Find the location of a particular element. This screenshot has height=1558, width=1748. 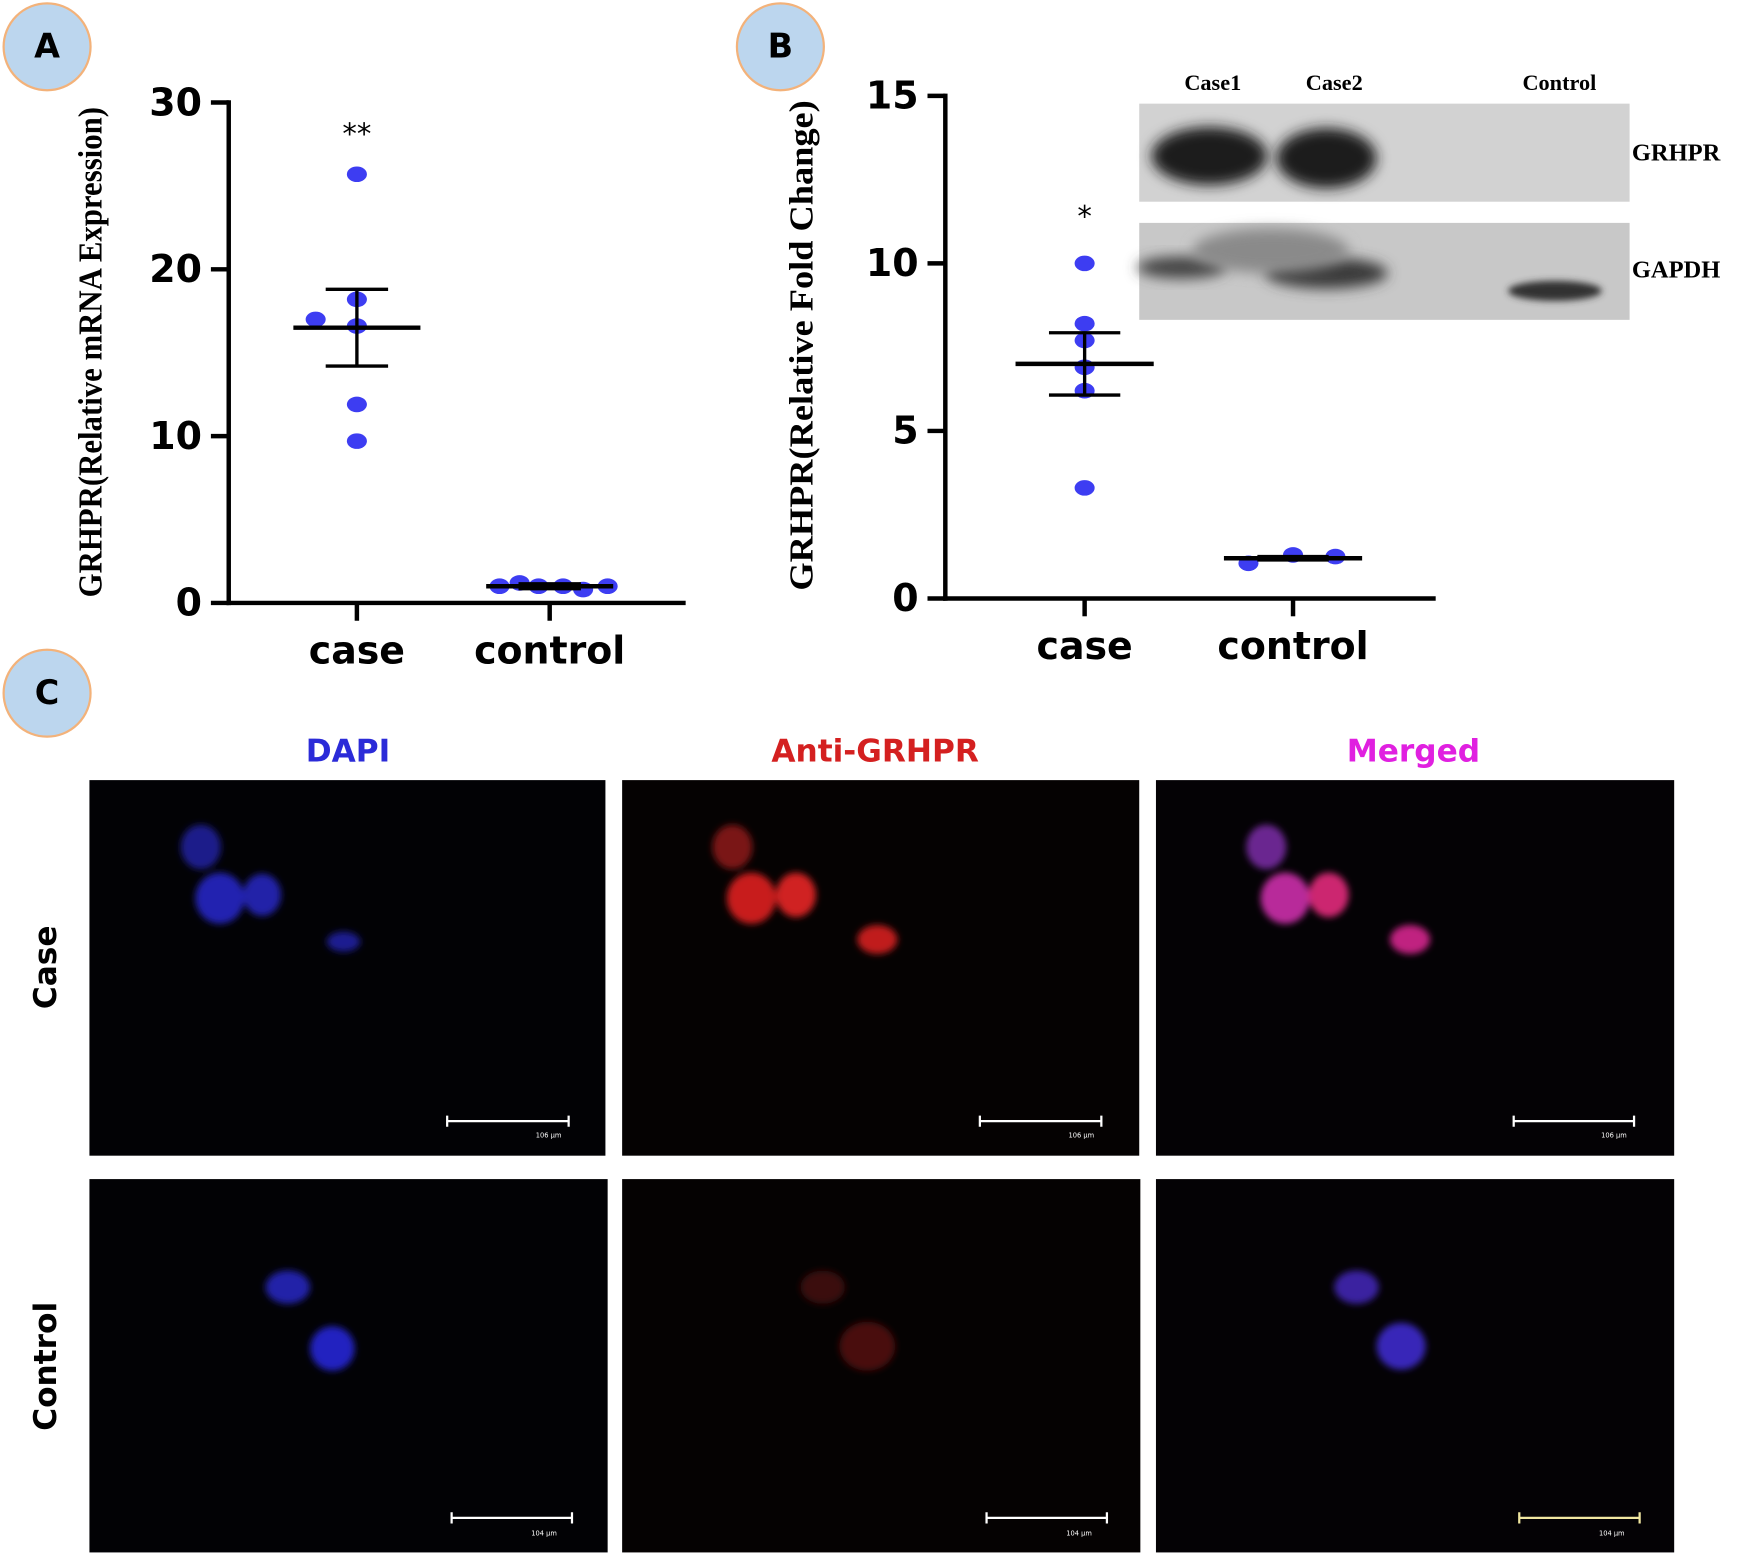

channel-label: DAPI is located at coordinates (348, 751).